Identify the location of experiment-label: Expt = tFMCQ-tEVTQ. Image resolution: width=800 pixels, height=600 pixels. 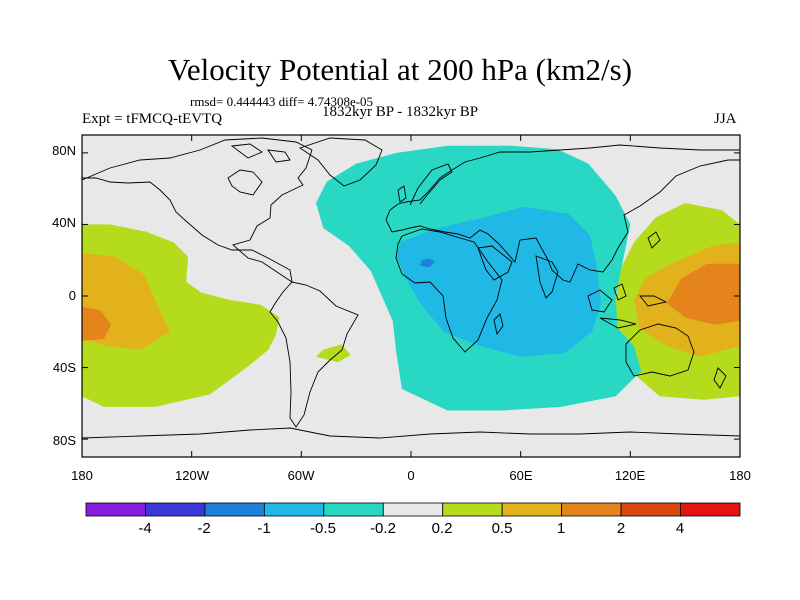
(152, 119).